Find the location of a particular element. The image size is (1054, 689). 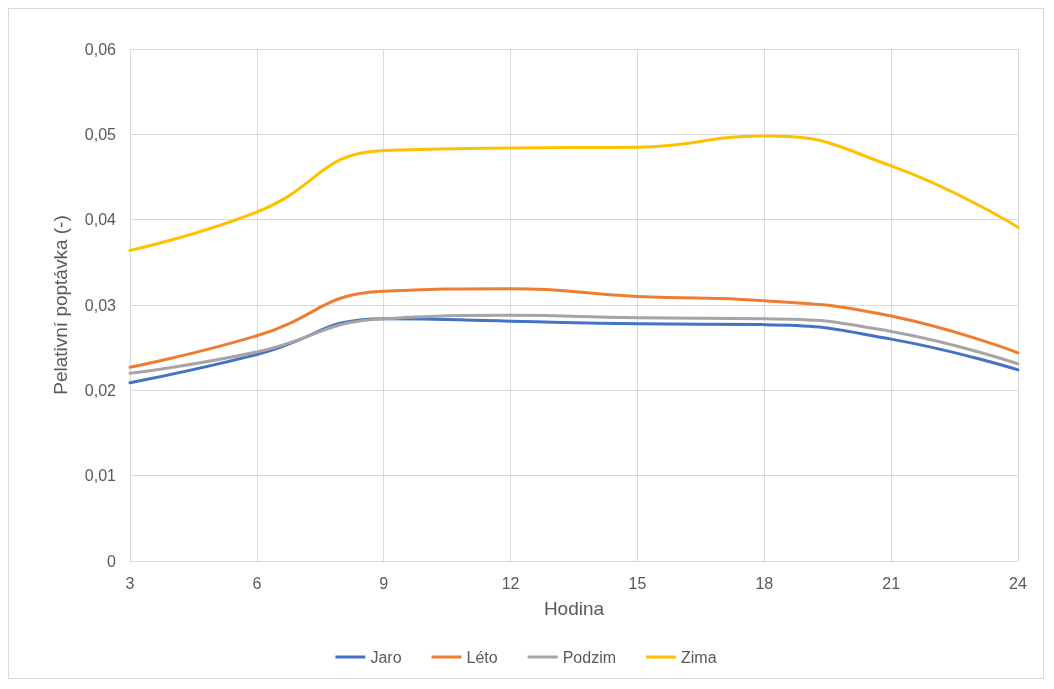

x-tick-label: 24 is located at coordinates (1018, 583).